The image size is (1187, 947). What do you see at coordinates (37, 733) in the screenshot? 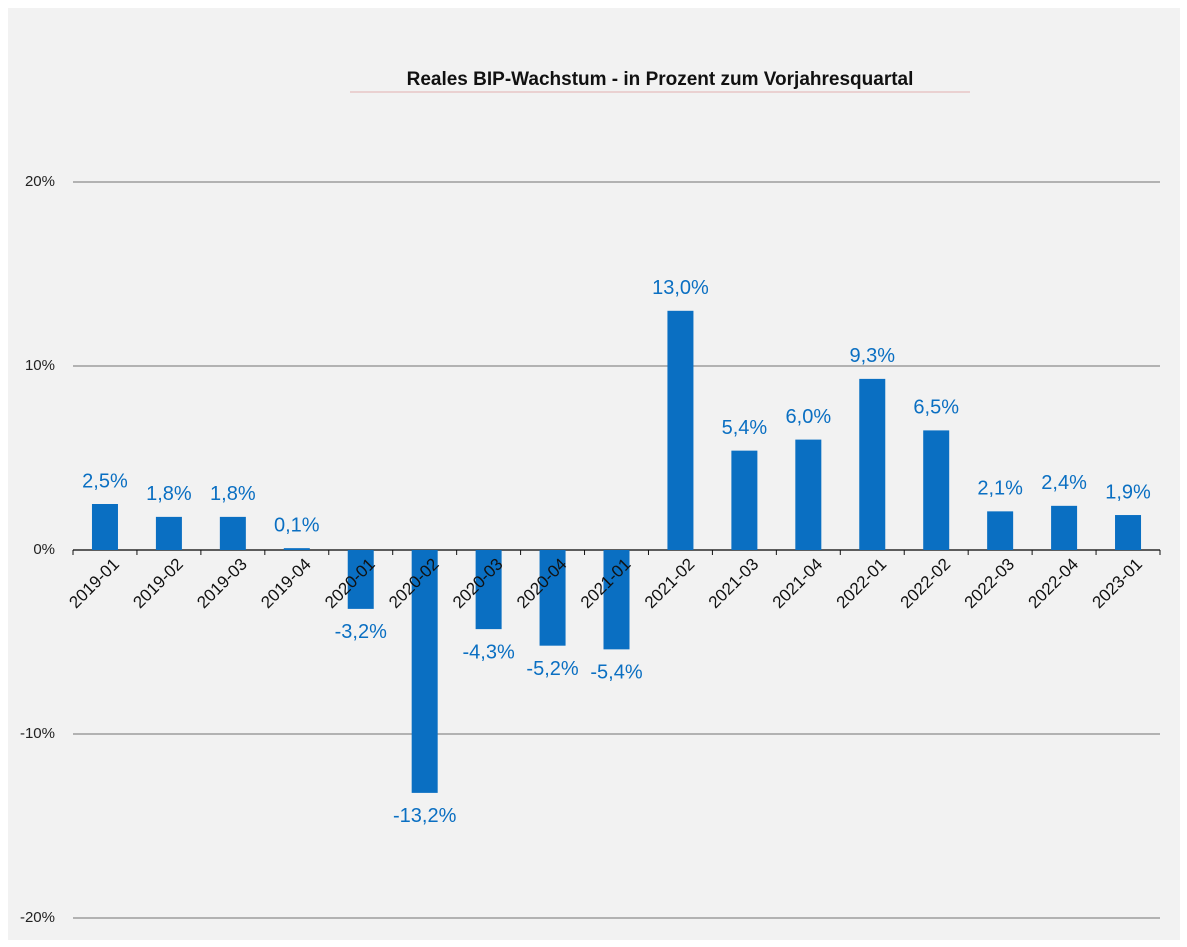
I see `y-tick-label: -10%` at bounding box center [37, 733].